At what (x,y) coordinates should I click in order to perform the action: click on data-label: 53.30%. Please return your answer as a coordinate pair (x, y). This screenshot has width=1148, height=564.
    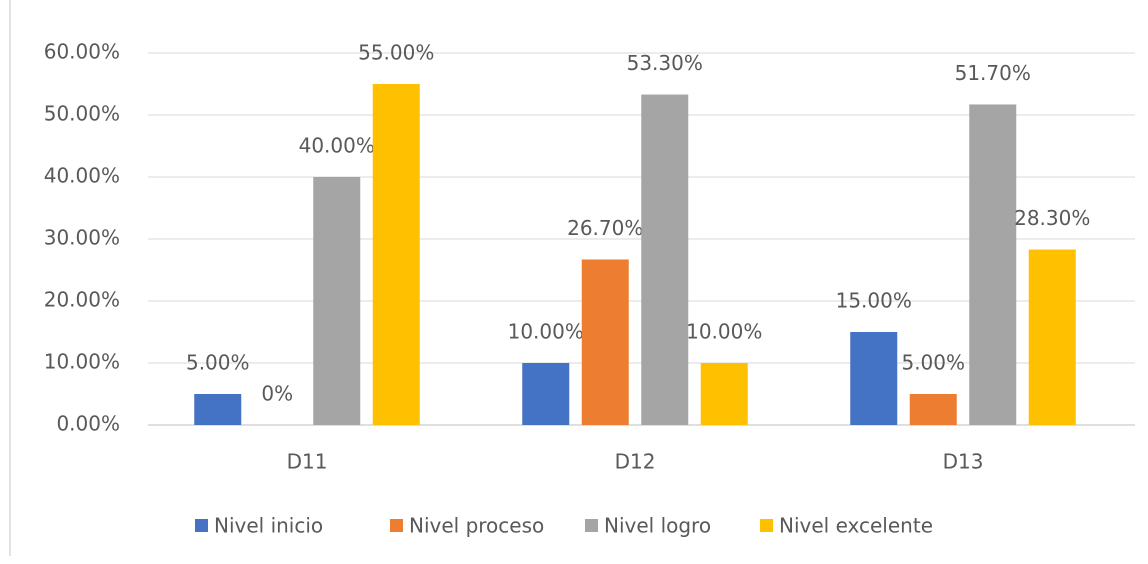
    Looking at the image, I should click on (665, 63).